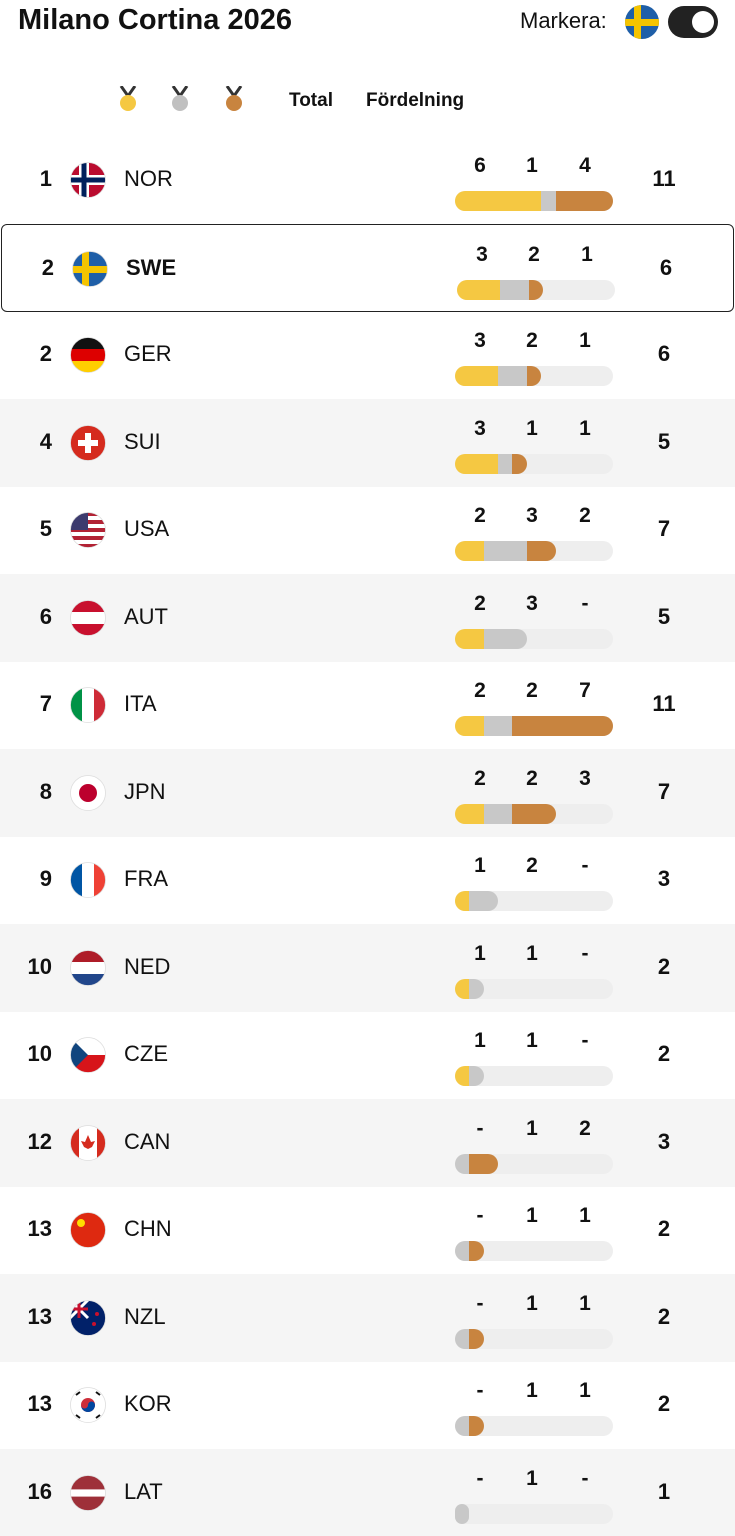  I want to click on sweden-flag, so click(642, 22).